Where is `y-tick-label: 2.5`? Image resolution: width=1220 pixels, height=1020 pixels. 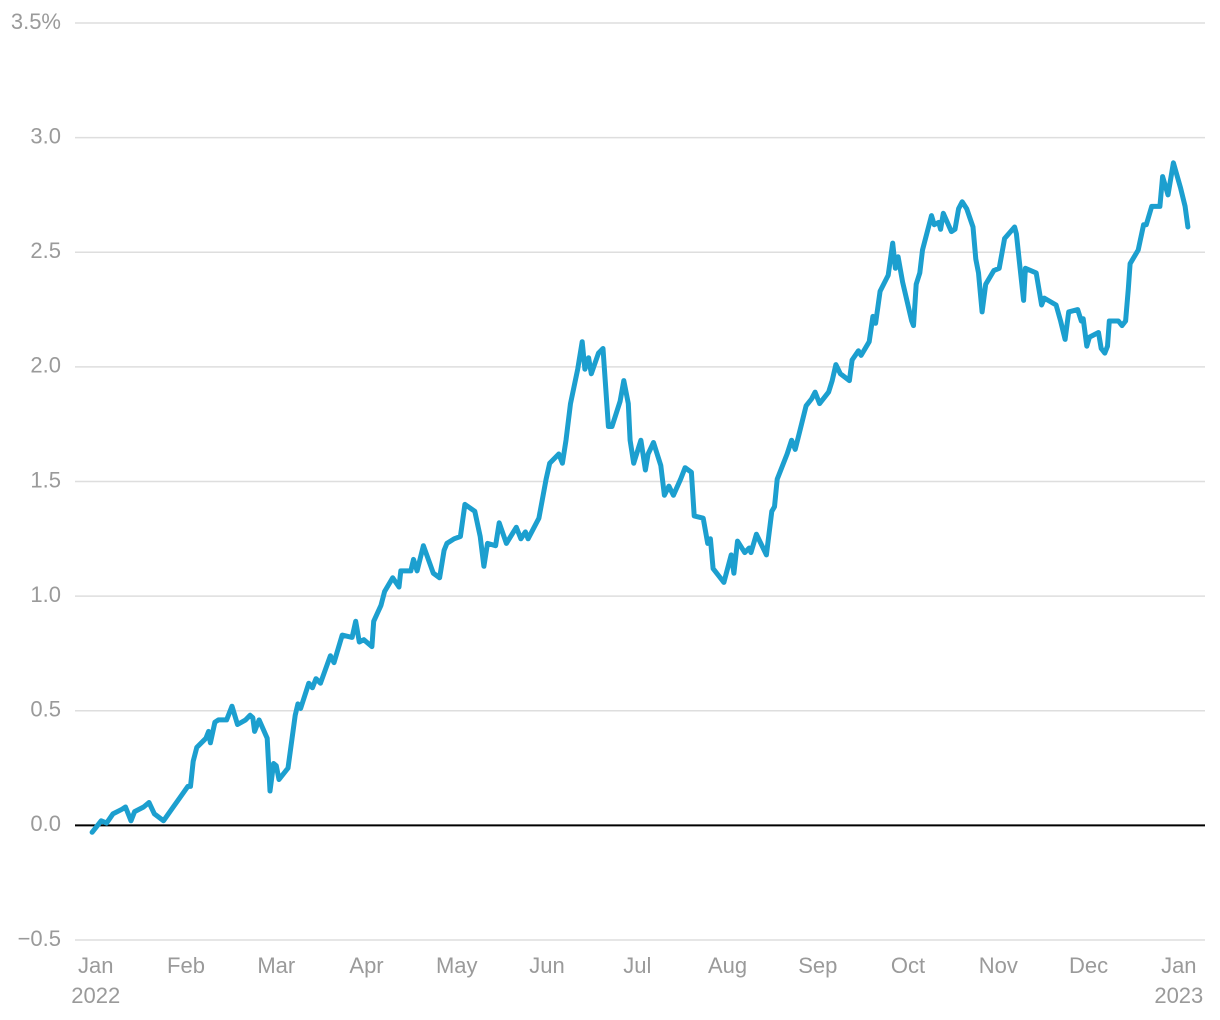 y-tick-label: 2.5 is located at coordinates (45, 250).